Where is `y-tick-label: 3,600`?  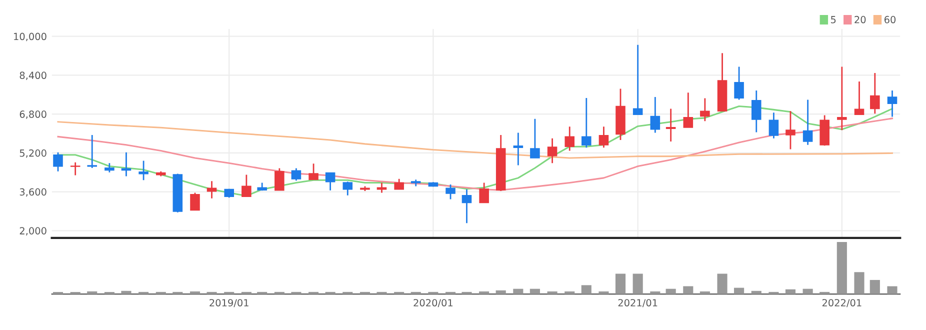 y-tick-label: 3,600 is located at coordinates (33, 192).